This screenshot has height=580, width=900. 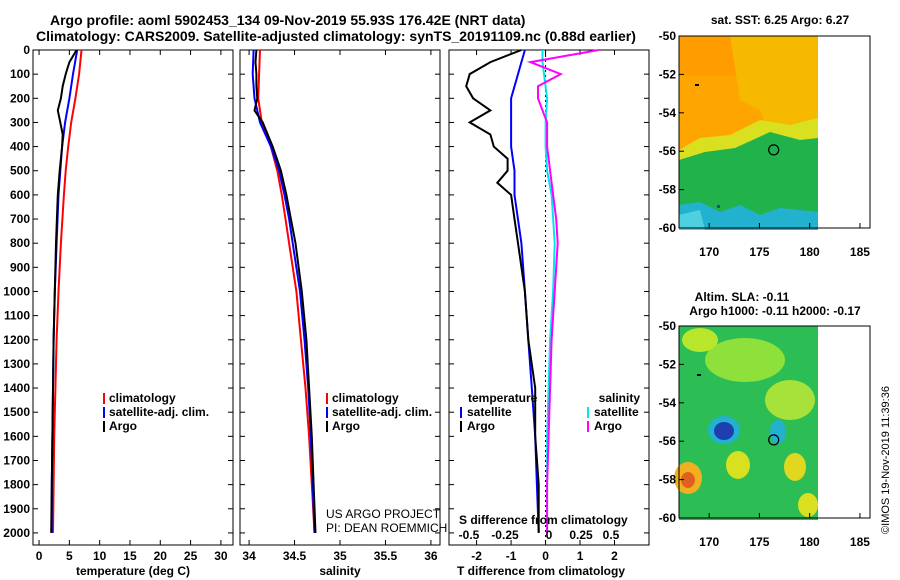 What do you see at coordinates (742, 297) in the screenshot?
I see `sla-map-title-line1: Altim. SLA: -0.11` at bounding box center [742, 297].